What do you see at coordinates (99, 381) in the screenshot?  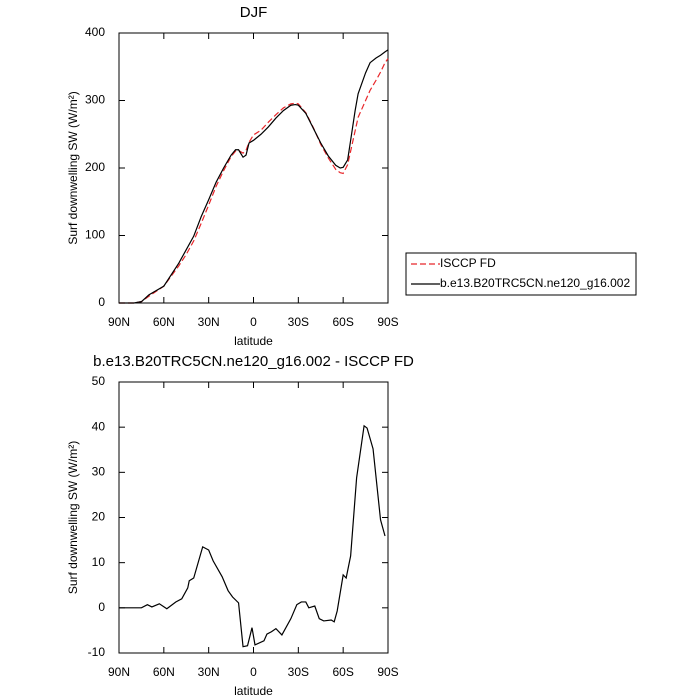 I see `y-tick-label: 50` at bounding box center [99, 381].